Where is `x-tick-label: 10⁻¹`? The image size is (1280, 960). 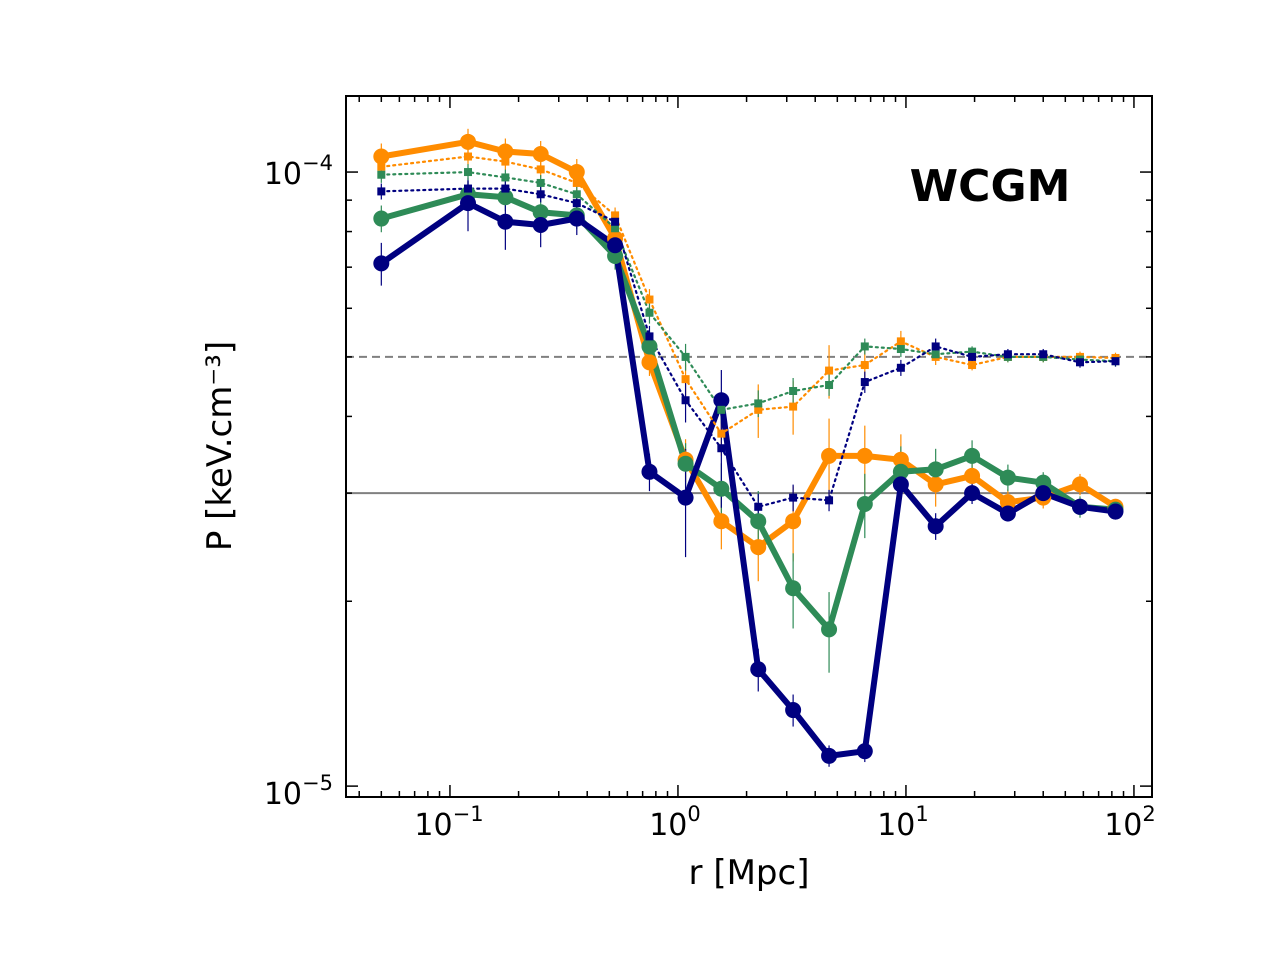 x-tick-label: 10⁻¹ is located at coordinates (448, 822).